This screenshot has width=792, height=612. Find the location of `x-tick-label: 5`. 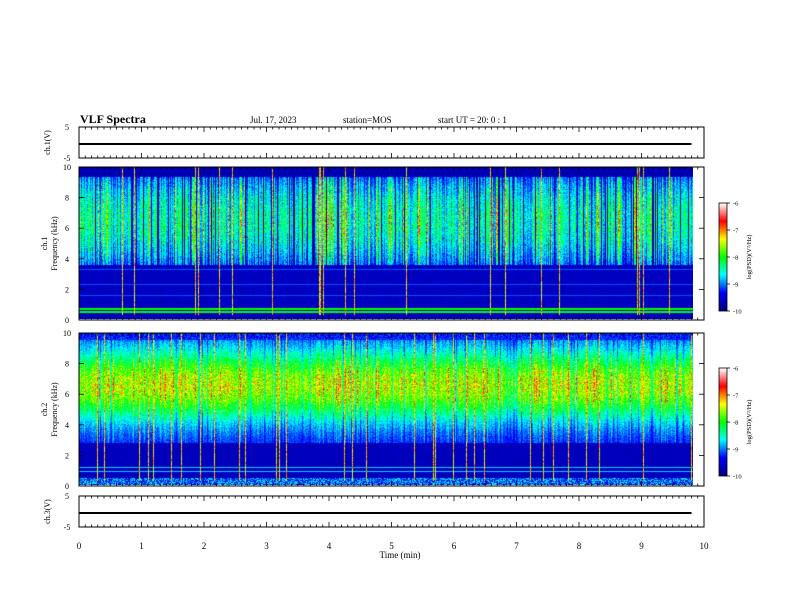

x-tick-label: 5 is located at coordinates (391, 546).